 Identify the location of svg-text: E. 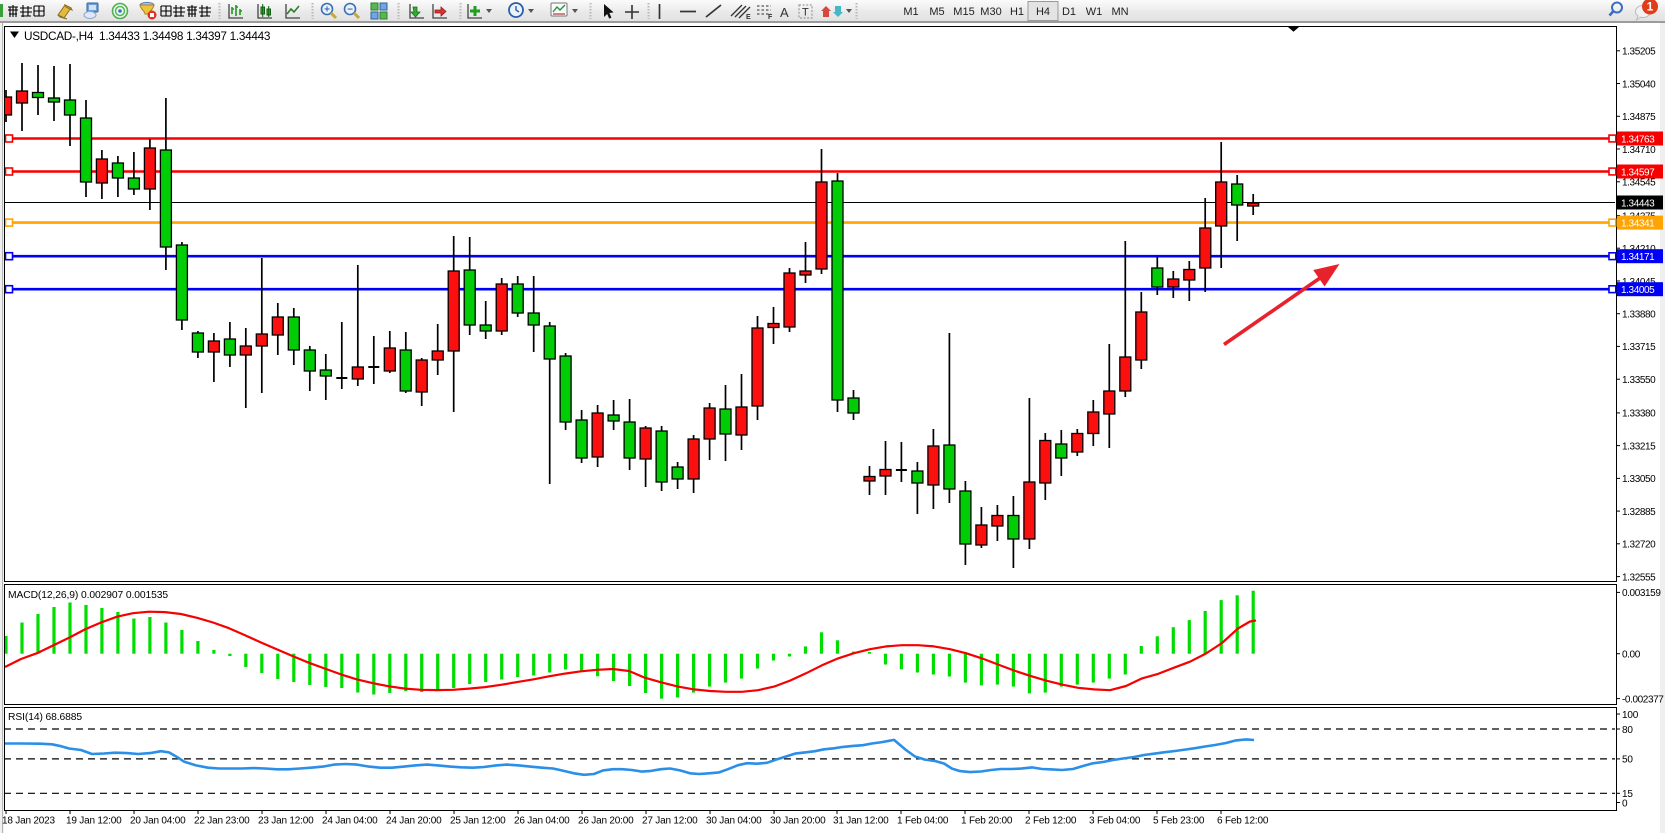
(748, 17).